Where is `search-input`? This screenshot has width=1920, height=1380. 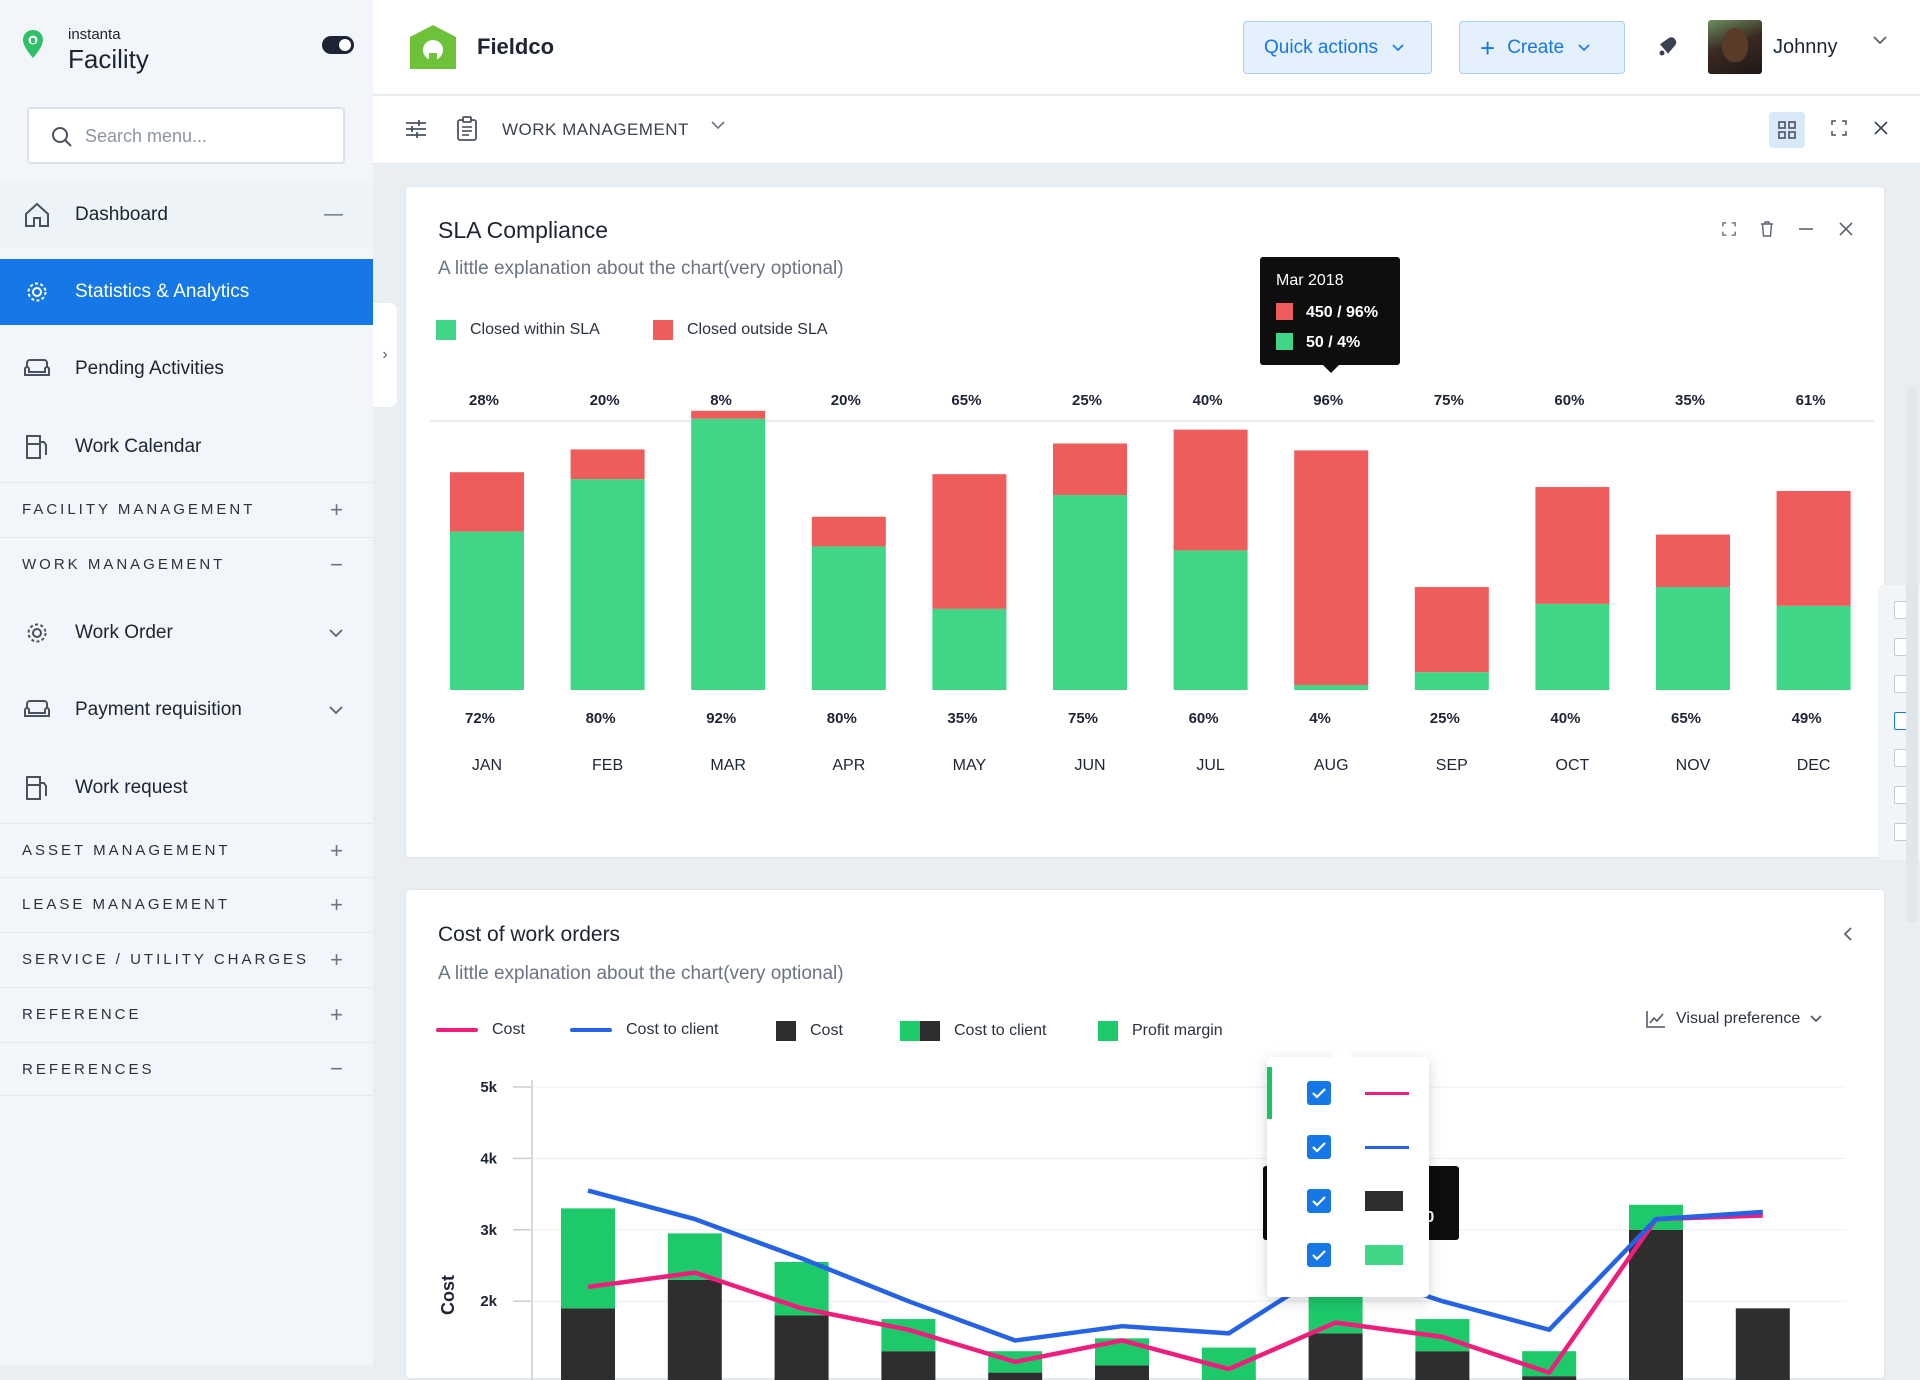
search-input is located at coordinates (205, 136).